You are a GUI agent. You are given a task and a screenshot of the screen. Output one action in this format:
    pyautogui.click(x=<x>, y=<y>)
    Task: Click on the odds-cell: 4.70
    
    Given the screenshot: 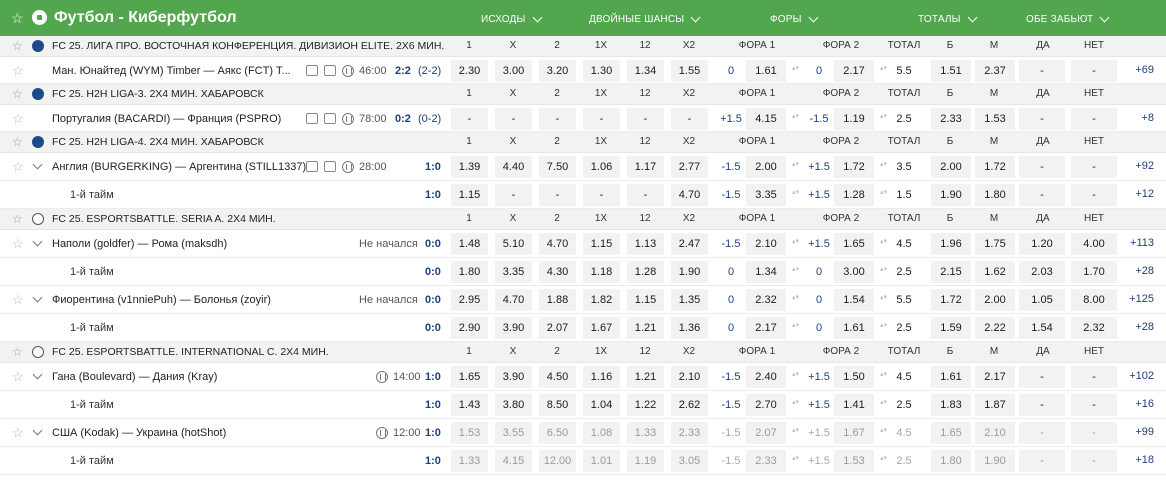 What is the action you would take?
    pyautogui.click(x=689, y=195)
    